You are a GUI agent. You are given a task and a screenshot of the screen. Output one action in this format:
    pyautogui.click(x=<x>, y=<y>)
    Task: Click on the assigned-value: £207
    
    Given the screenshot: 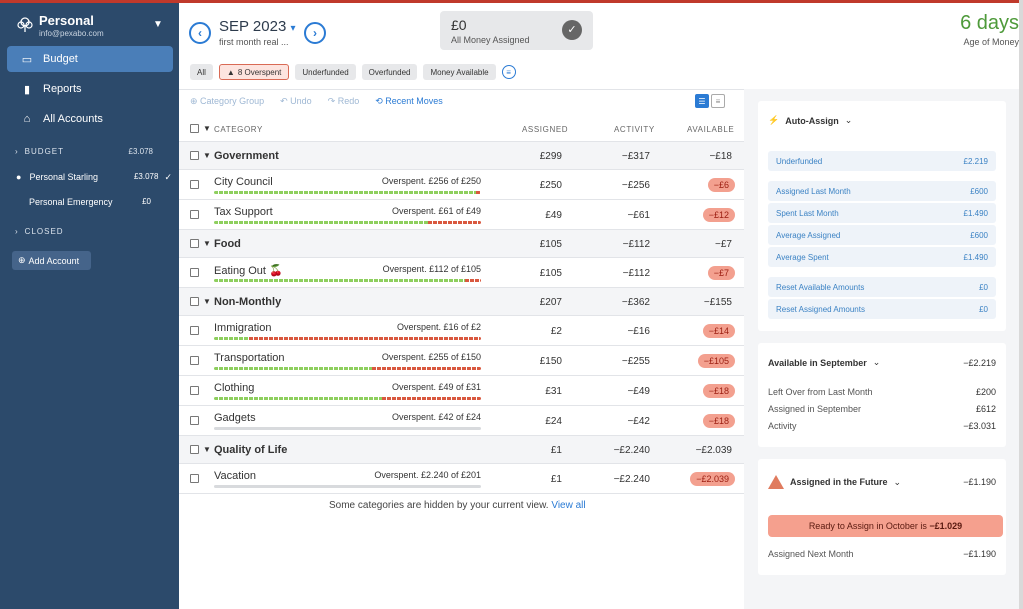 What is the action you would take?
    pyautogui.click(x=550, y=302)
    